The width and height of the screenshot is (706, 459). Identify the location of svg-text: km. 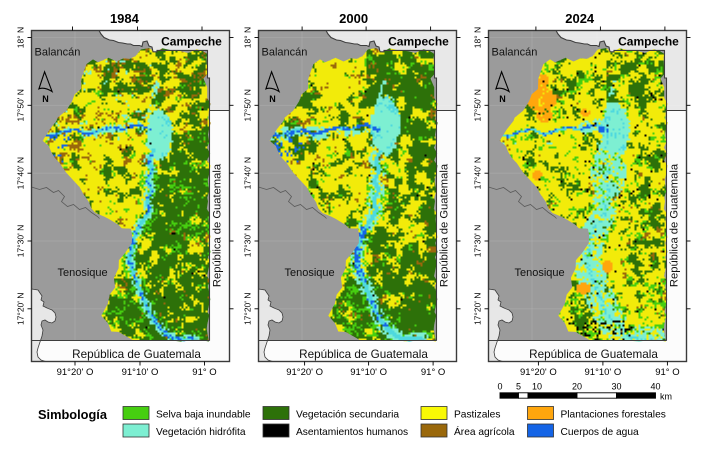
(666, 397).